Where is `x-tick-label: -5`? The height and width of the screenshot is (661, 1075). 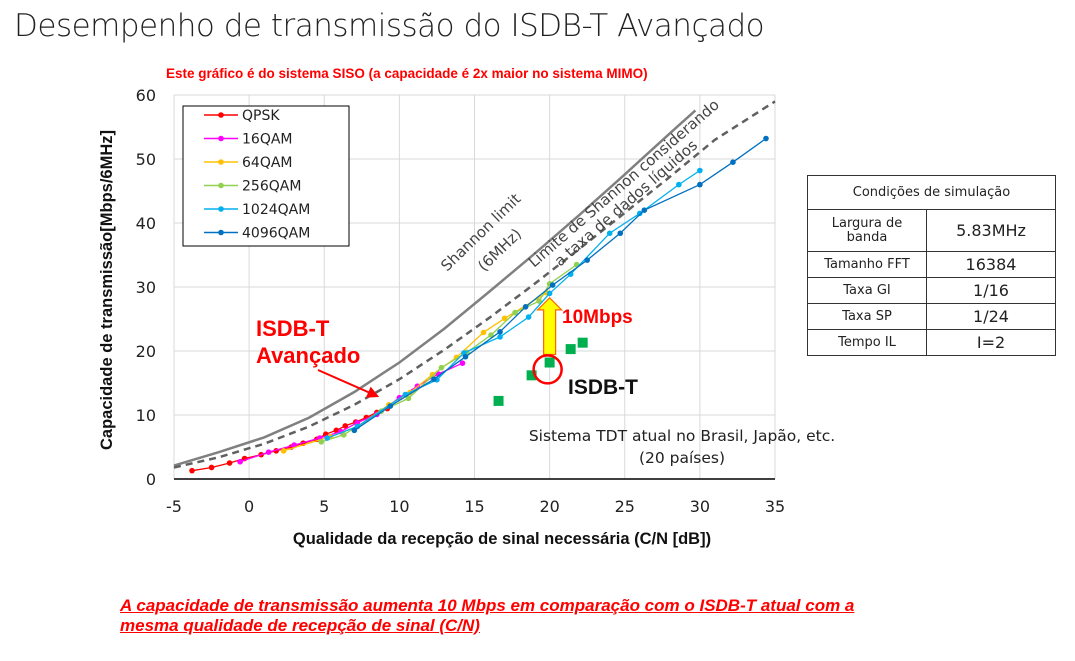
x-tick-label: -5 is located at coordinates (174, 506).